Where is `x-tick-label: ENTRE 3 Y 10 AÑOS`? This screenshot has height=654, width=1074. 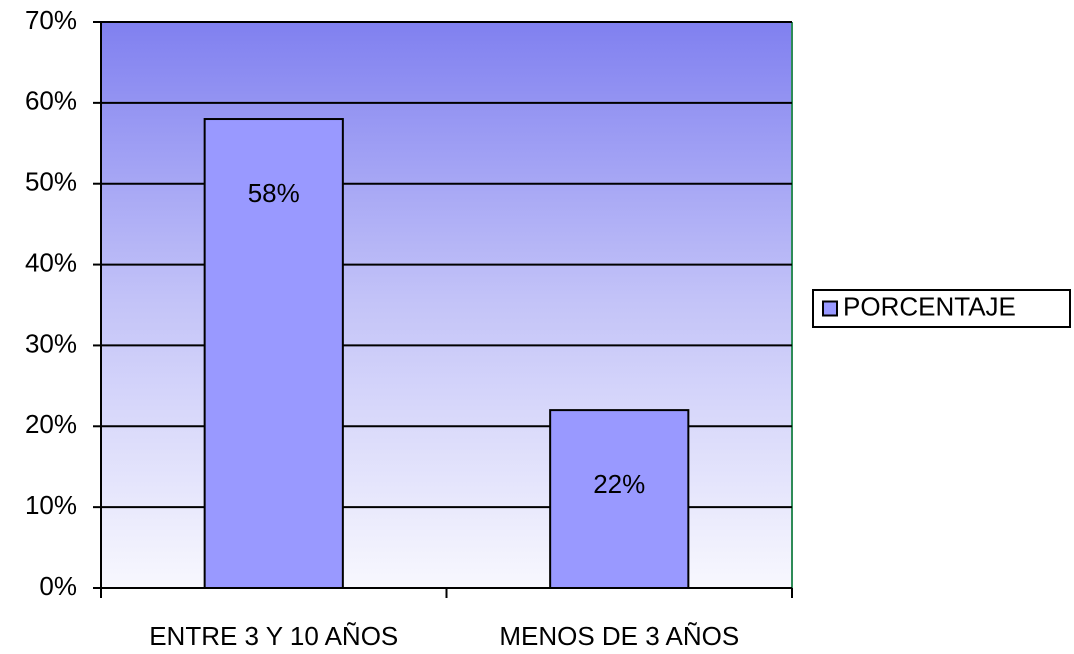 x-tick-label: ENTRE 3 Y 10 AÑOS is located at coordinates (273, 636).